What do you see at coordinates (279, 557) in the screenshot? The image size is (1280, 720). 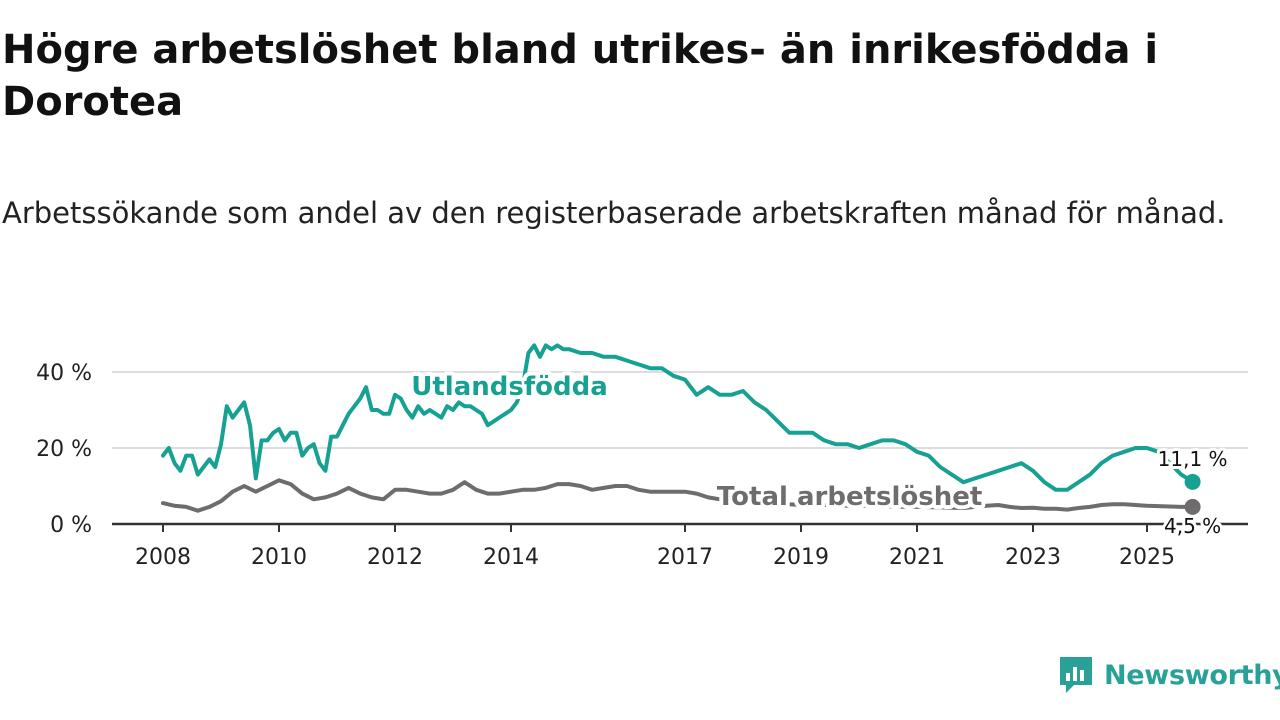 I see `x-tick-label: 2010` at bounding box center [279, 557].